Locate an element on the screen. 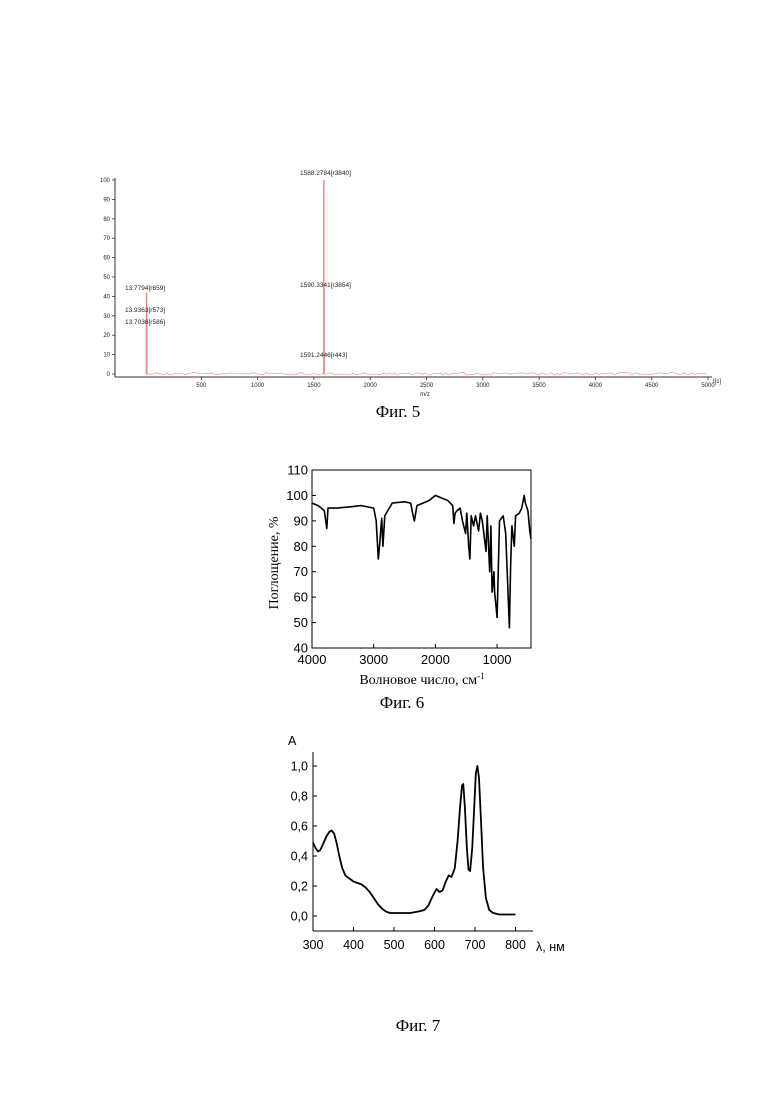  ir-y-tick-label: 50 is located at coordinates (301, 622).